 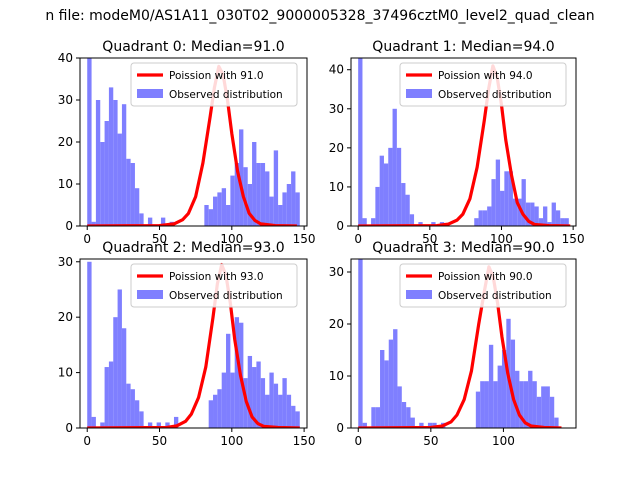 I want to click on legend-label-poisson: Poission with 93.0, so click(x=216, y=277).